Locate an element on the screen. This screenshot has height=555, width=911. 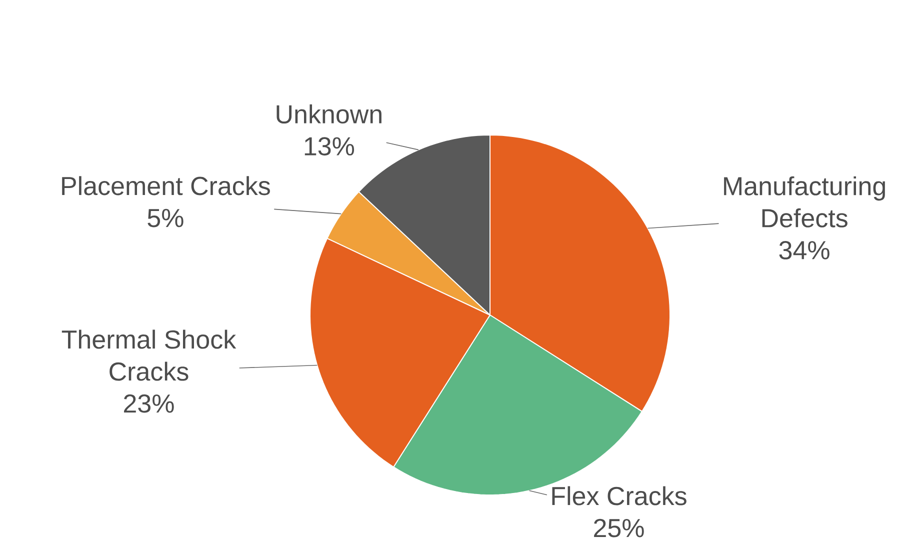
data-label: 23% is located at coordinates (149, 403).